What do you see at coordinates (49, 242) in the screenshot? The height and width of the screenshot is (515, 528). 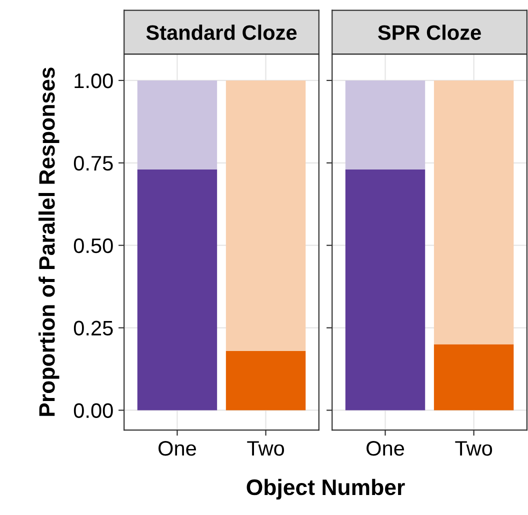 I see `y-axis-title: Proportion of Parallel Responses` at bounding box center [49, 242].